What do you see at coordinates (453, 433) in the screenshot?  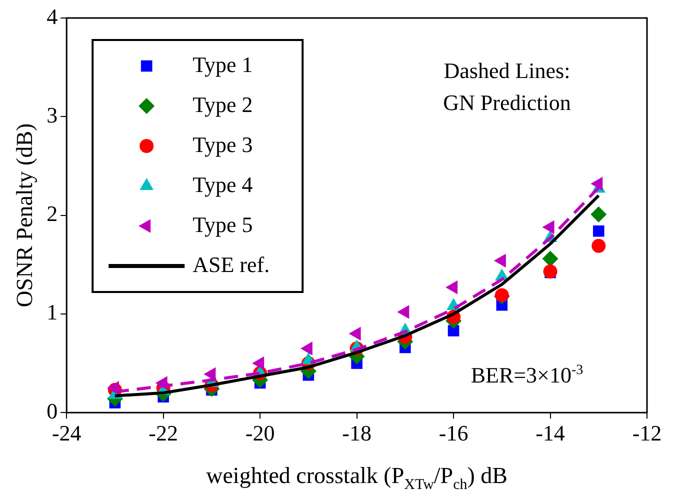 I see `x-tick-label: -16` at bounding box center [453, 433].